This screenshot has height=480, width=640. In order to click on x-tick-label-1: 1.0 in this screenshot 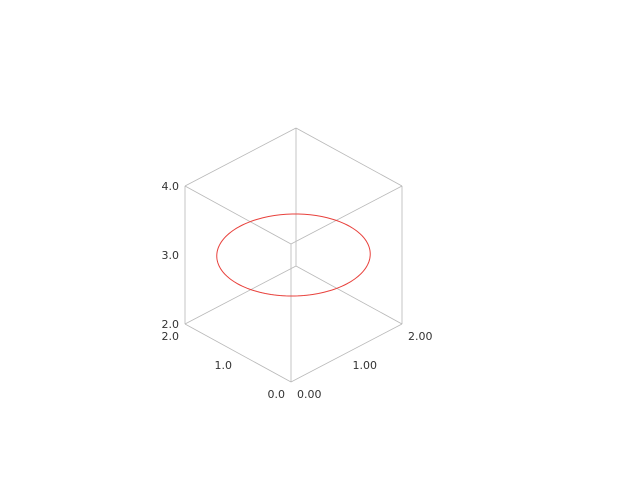, I will do `click(224, 365)`.